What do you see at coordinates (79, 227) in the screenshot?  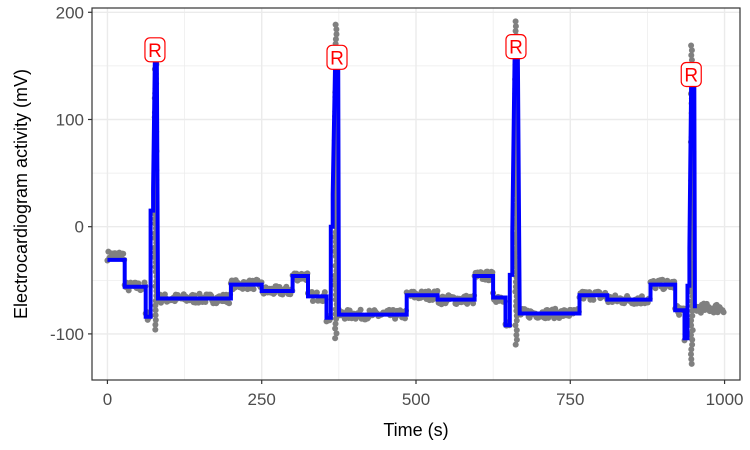 I see `y-tick-label: 0` at bounding box center [79, 227].